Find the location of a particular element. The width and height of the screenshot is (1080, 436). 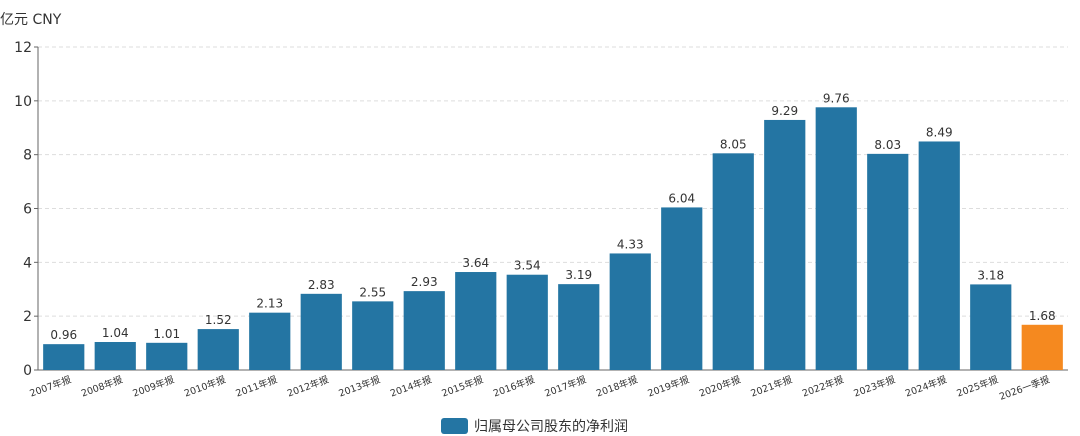

data-label: 3.19 is located at coordinates (578, 275).